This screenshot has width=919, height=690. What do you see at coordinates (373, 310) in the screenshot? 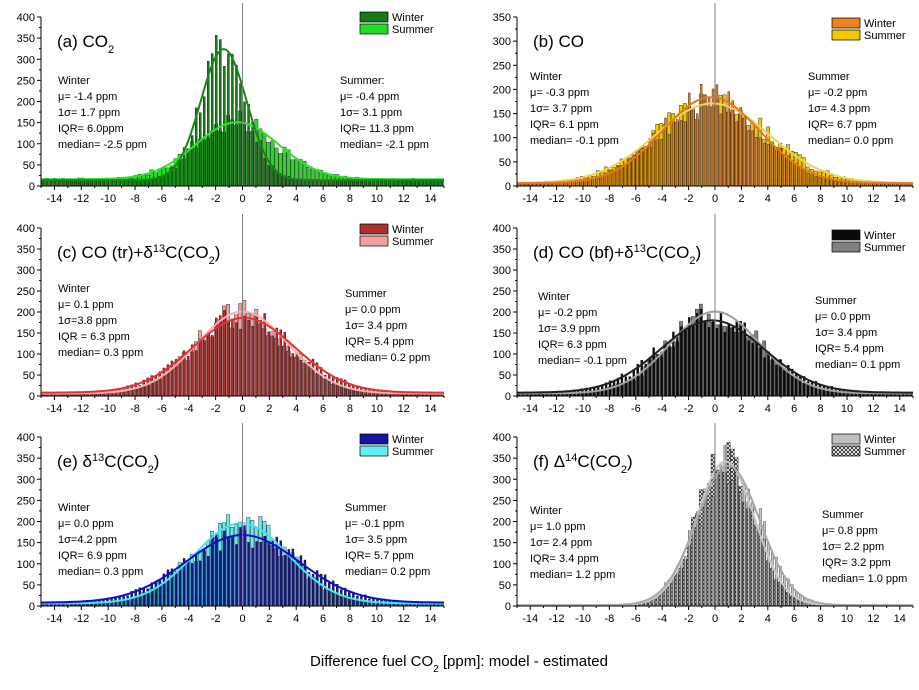
I see `summer-stats-line: μ= 0.0 ppm` at bounding box center [373, 310].